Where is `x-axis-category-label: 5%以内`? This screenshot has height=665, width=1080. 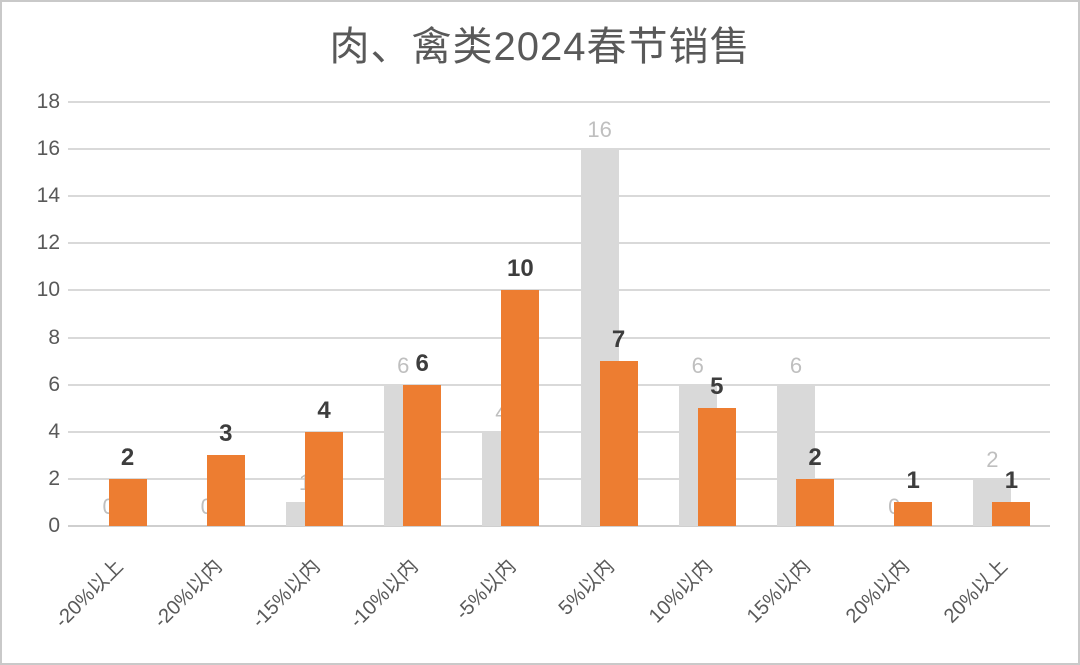
x-axis-category-label: 5%以内 is located at coordinates (587, 587).